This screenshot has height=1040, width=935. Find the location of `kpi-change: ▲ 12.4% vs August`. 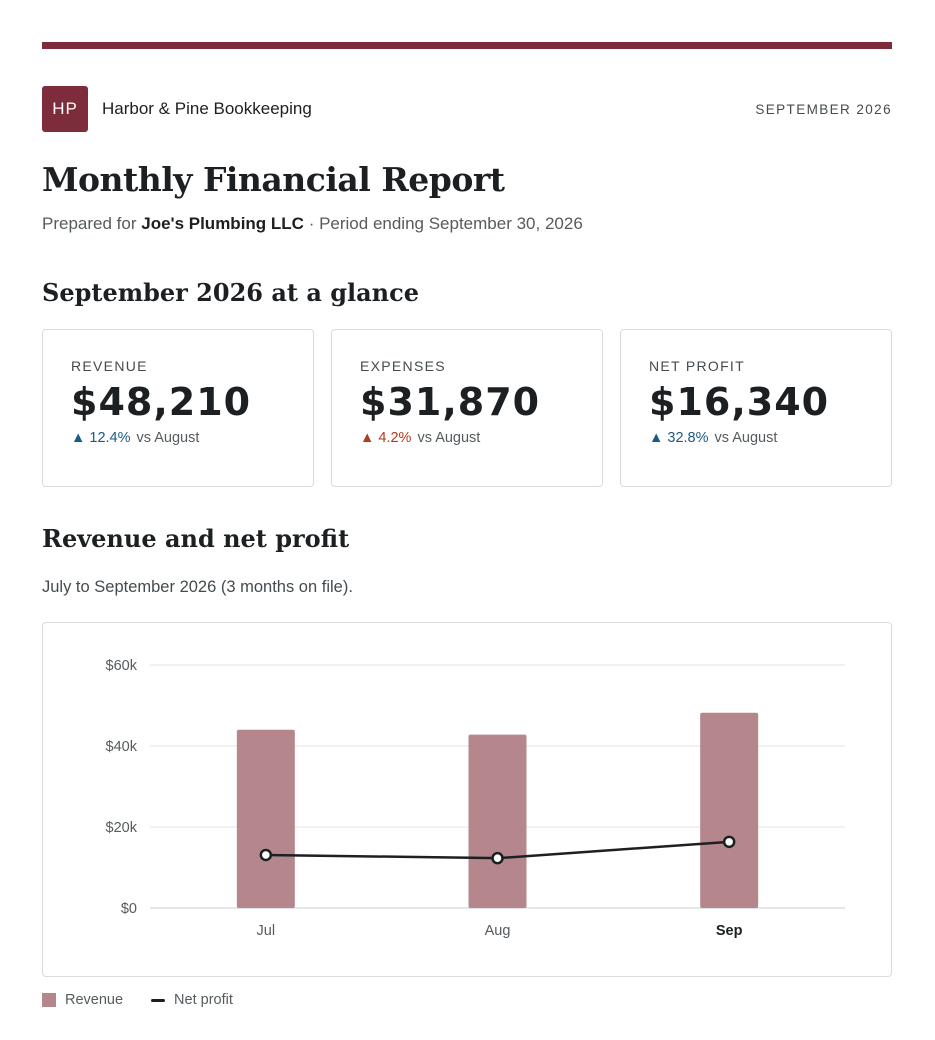

kpi-change: ▲ 12.4% vs August is located at coordinates (192, 438).